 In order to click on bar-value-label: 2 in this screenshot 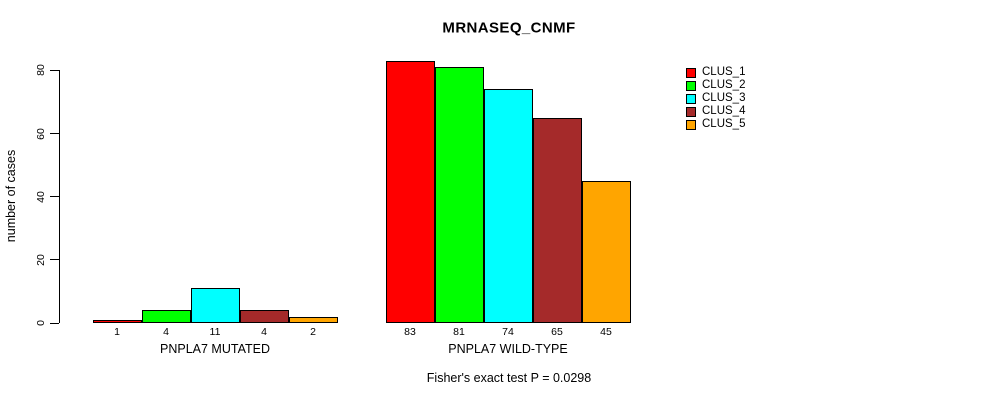, I will do `click(313, 332)`.